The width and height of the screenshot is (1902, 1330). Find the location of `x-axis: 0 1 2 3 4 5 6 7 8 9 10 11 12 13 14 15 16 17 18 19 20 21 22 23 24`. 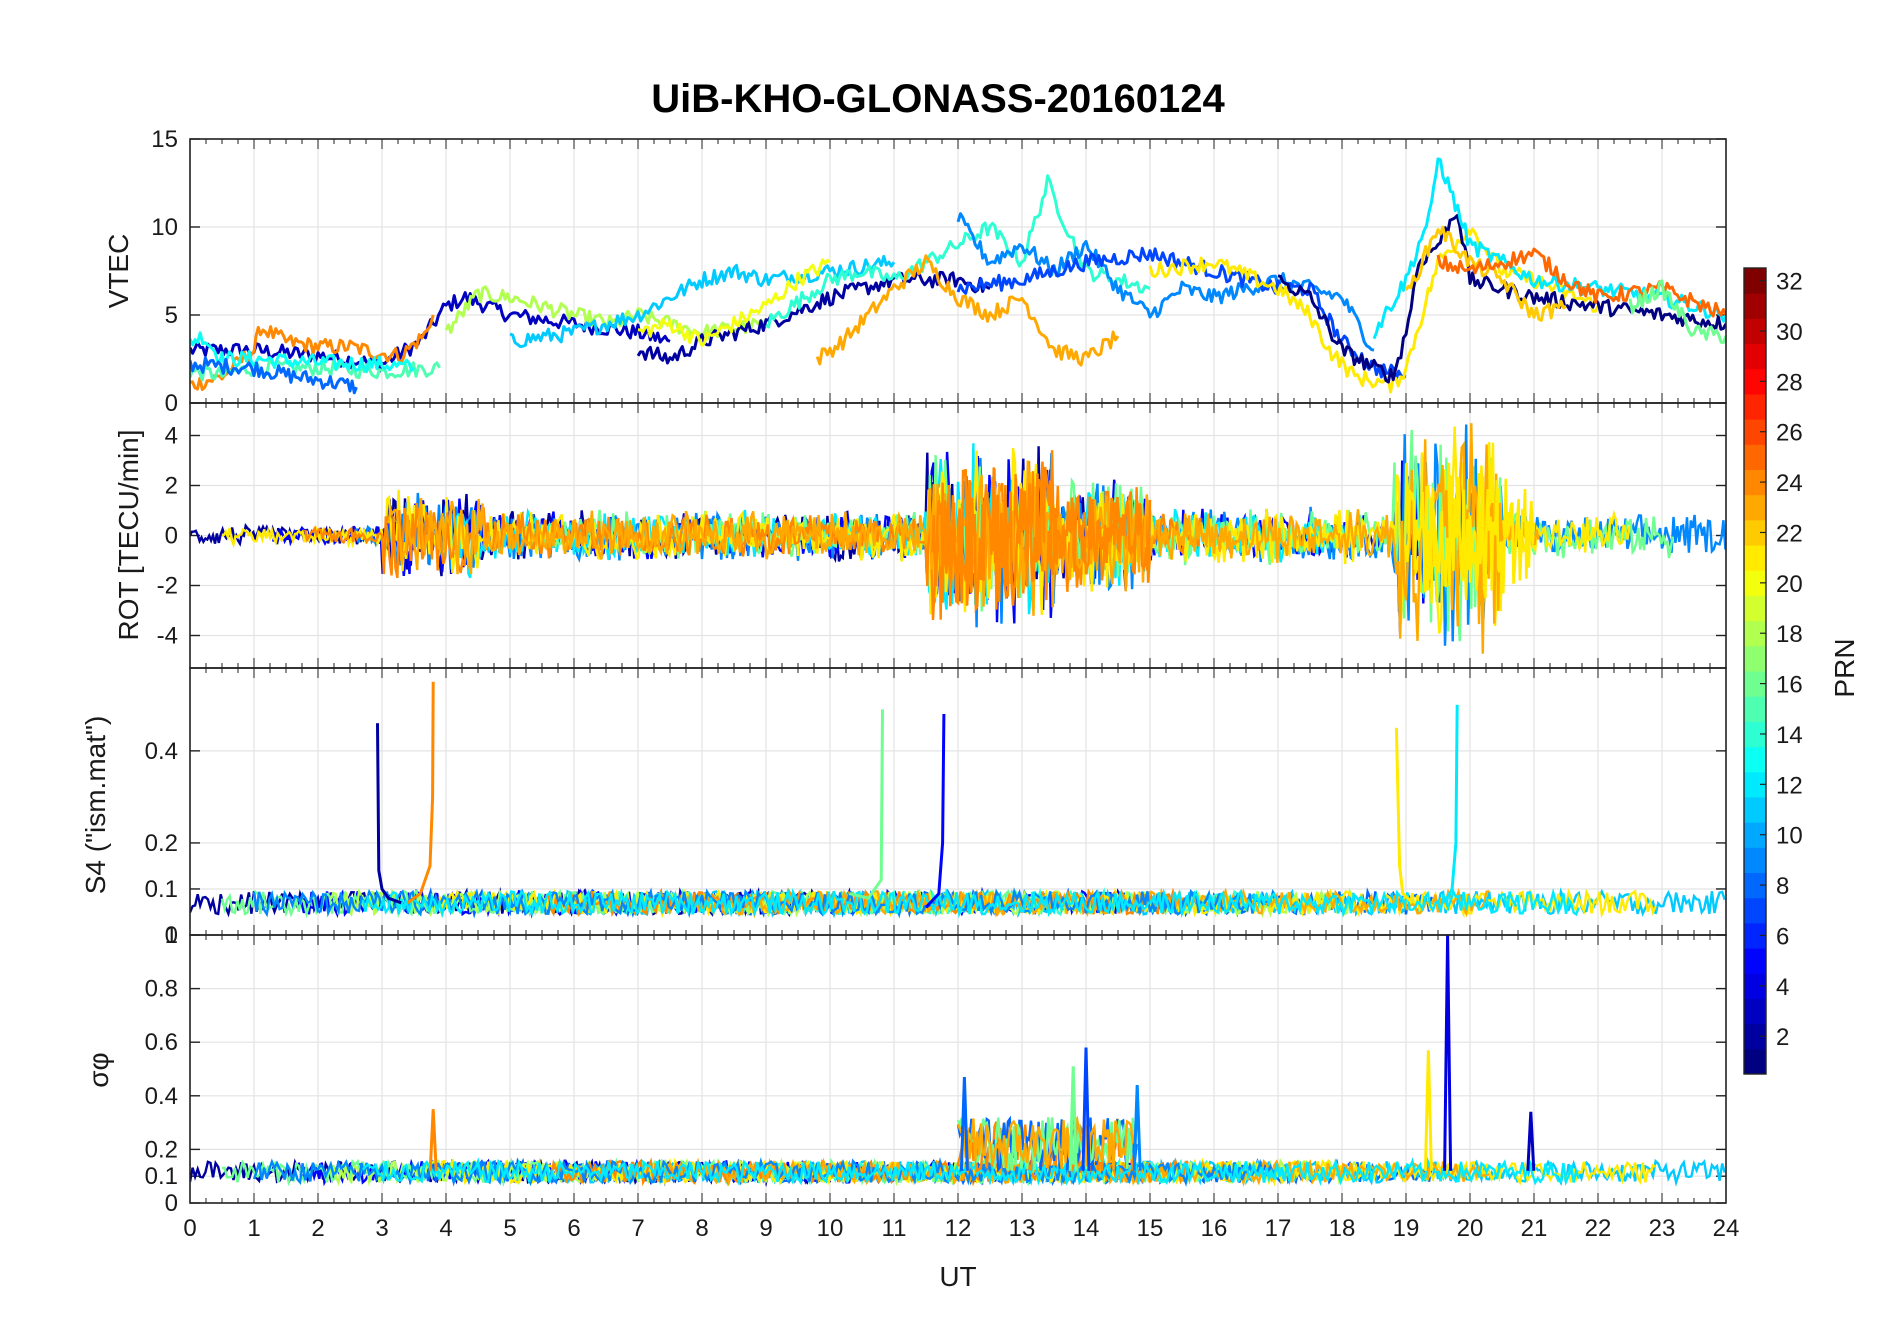

x-axis: 0 1 2 3 4 5 6 7 8 9 10 11 12 13 14 15 16 17 18 19 20 21 22 23 24 is located at coordinates (961, 1228).